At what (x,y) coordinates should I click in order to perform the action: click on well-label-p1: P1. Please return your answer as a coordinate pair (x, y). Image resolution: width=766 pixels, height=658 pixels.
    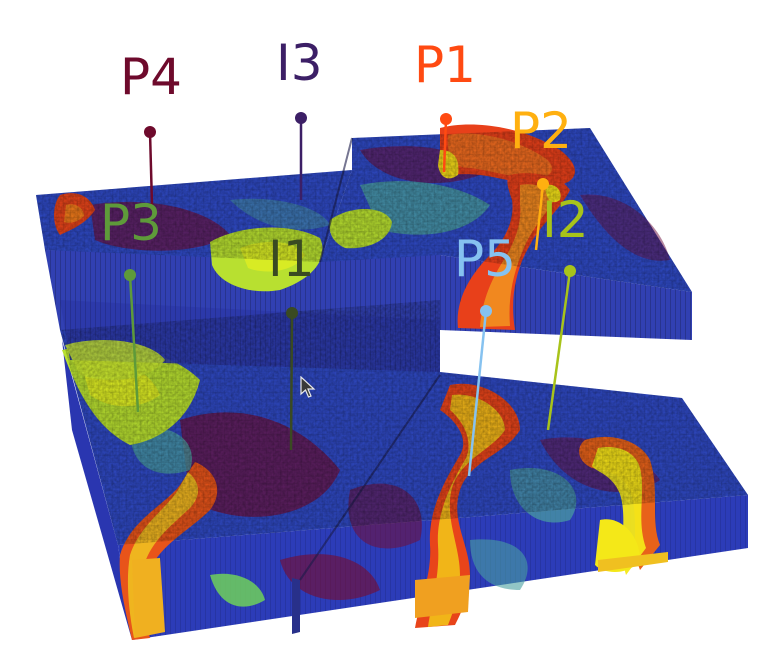
    Looking at the image, I should click on (445, 65).